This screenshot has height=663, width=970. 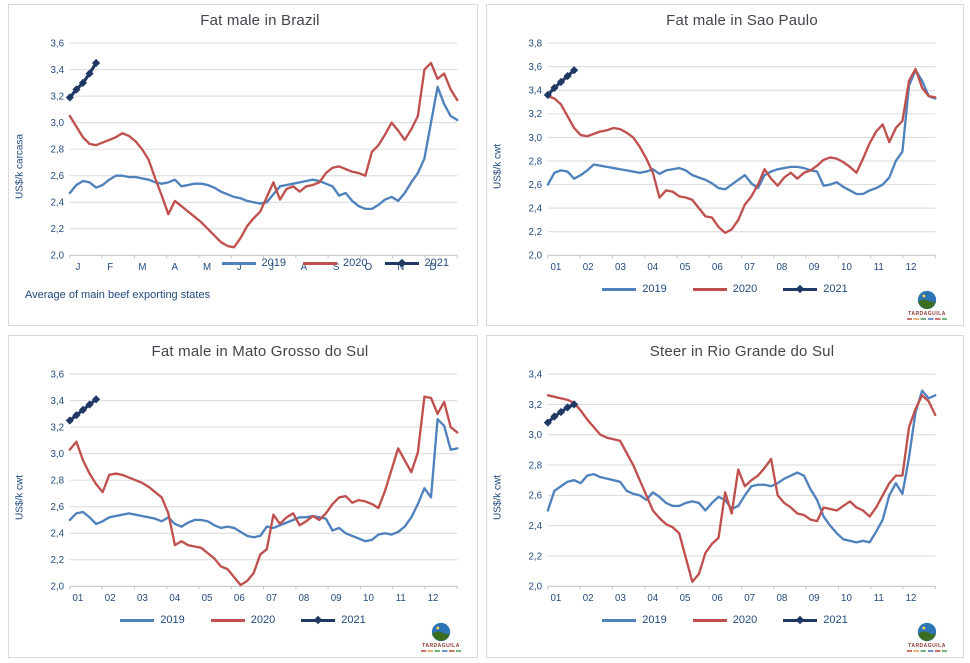 I want to click on x-tick-label: J, so click(x=271, y=267).